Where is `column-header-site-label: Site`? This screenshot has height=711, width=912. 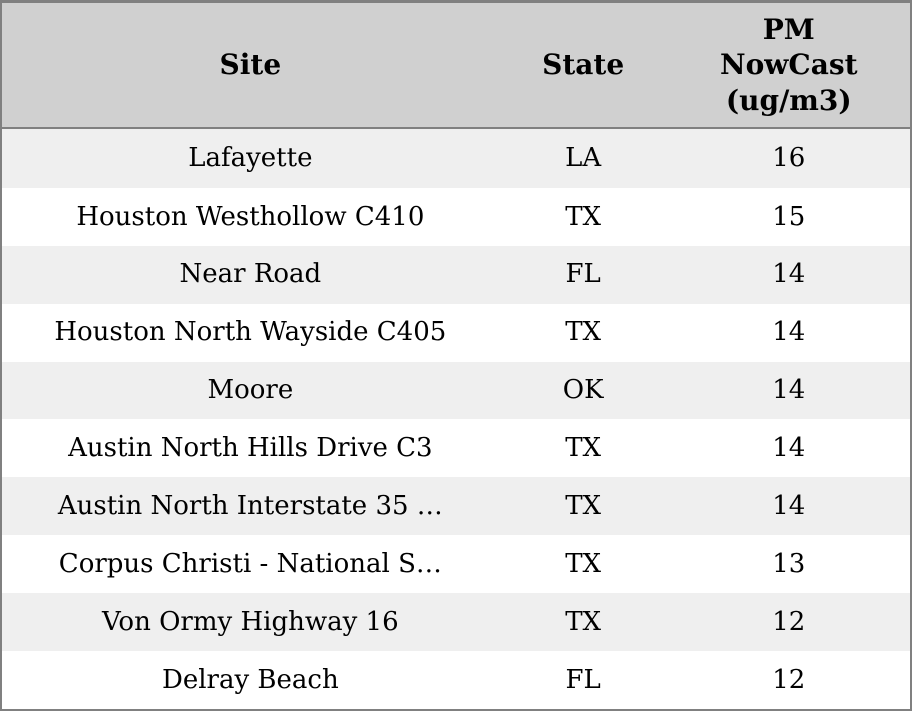
column-header-site-label: Site is located at coordinates (250, 65).